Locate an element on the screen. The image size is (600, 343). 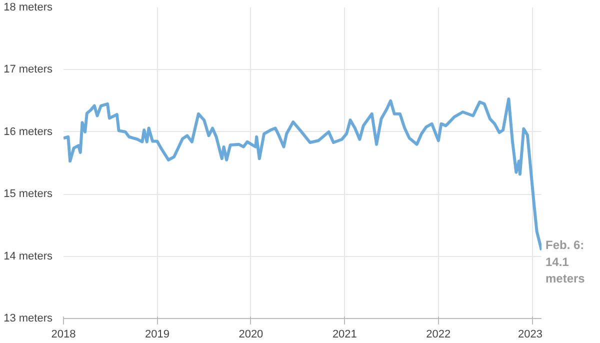
x-tick-label: 2021 is located at coordinates (344, 334).